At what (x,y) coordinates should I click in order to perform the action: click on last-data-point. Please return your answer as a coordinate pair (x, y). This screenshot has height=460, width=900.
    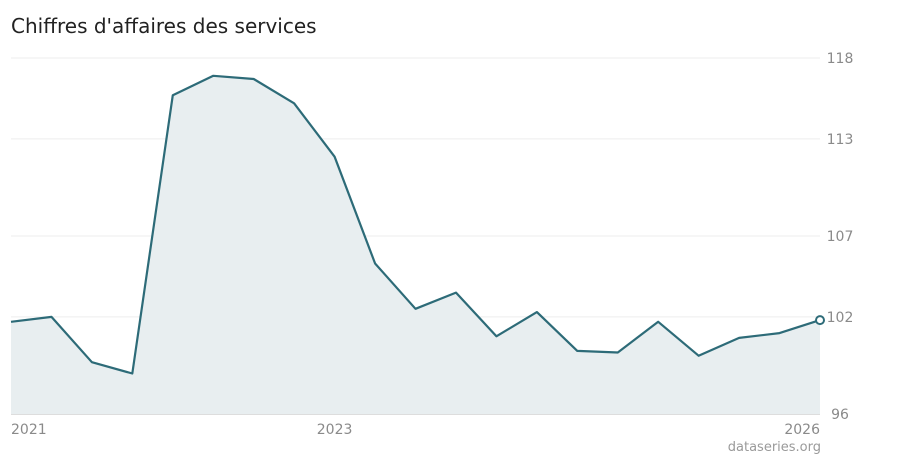
    Looking at the image, I should click on (820, 320).